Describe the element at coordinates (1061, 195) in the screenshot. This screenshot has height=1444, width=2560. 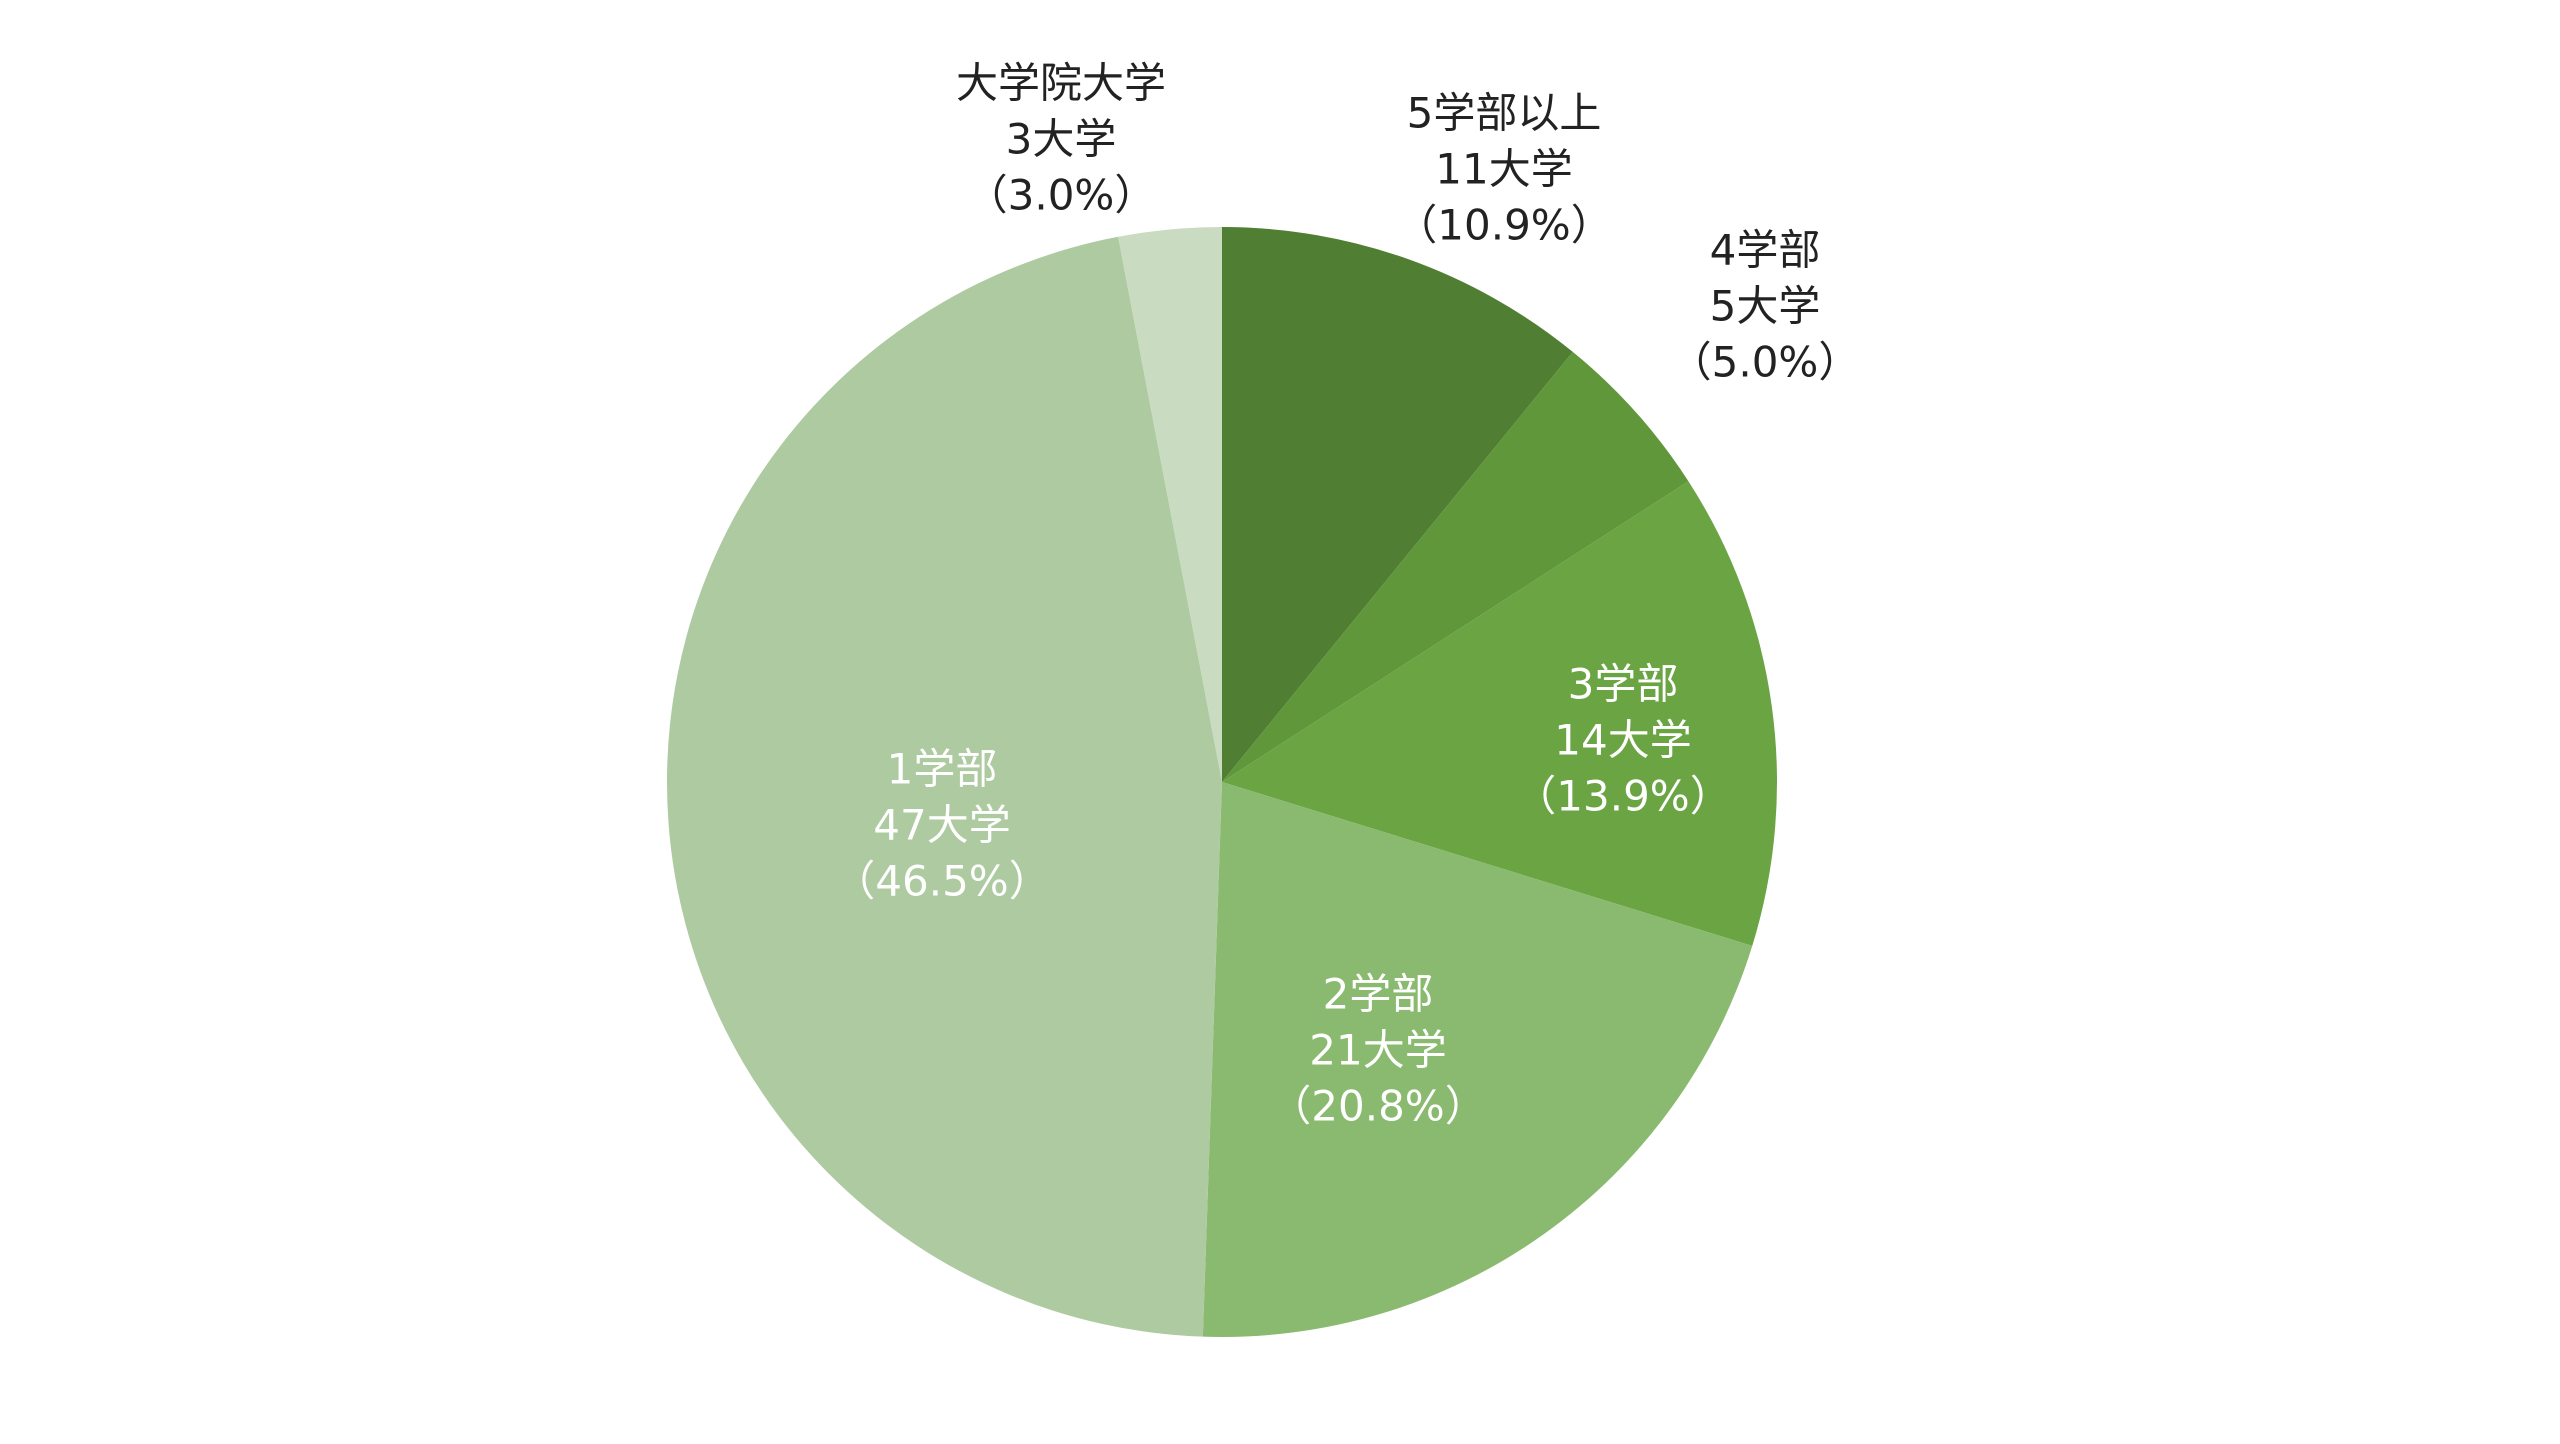
I see `slice-percent-label: （3.0%）` at that location.